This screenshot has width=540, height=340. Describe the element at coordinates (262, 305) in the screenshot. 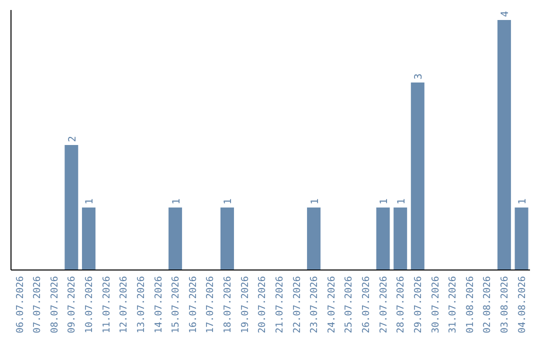

I see `x-tick-label: 20.07.2026` at that location.